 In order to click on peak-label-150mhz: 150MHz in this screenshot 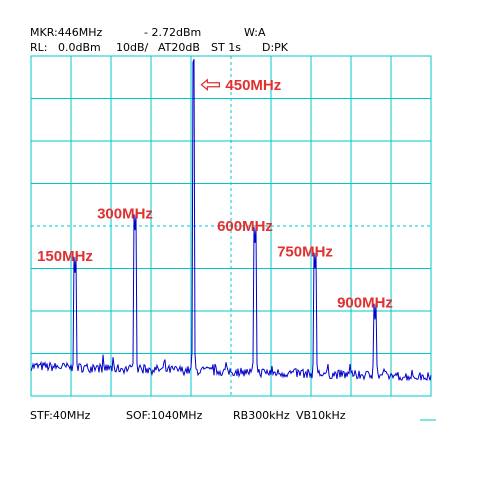, I will do `click(65, 256)`.